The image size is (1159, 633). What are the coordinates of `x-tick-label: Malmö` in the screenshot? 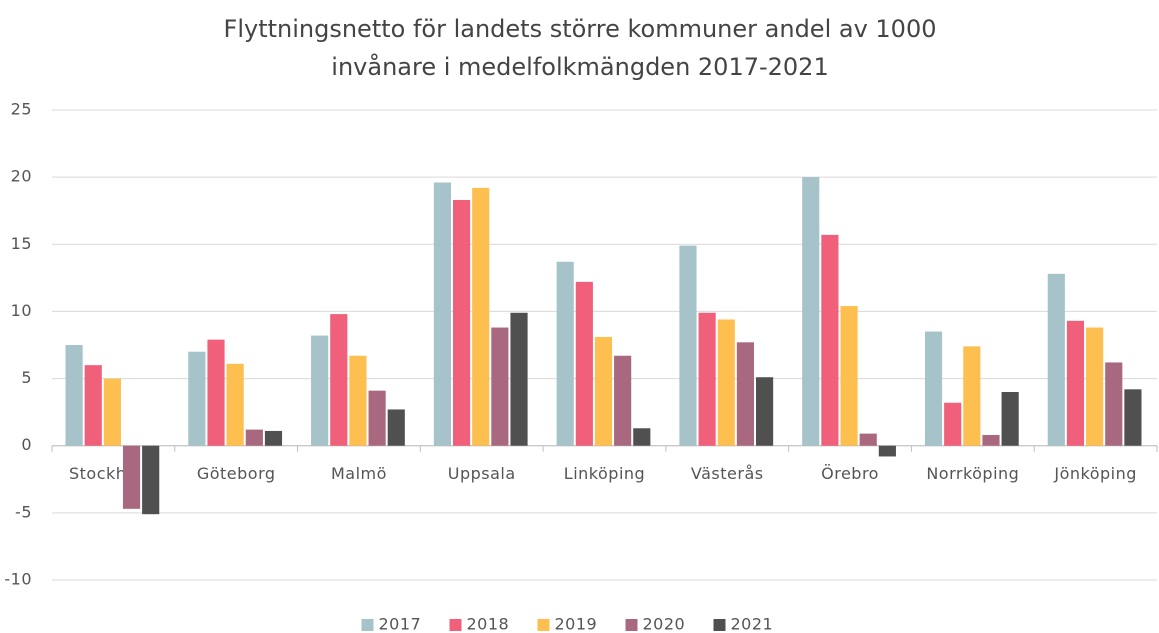 It's located at (359, 473).